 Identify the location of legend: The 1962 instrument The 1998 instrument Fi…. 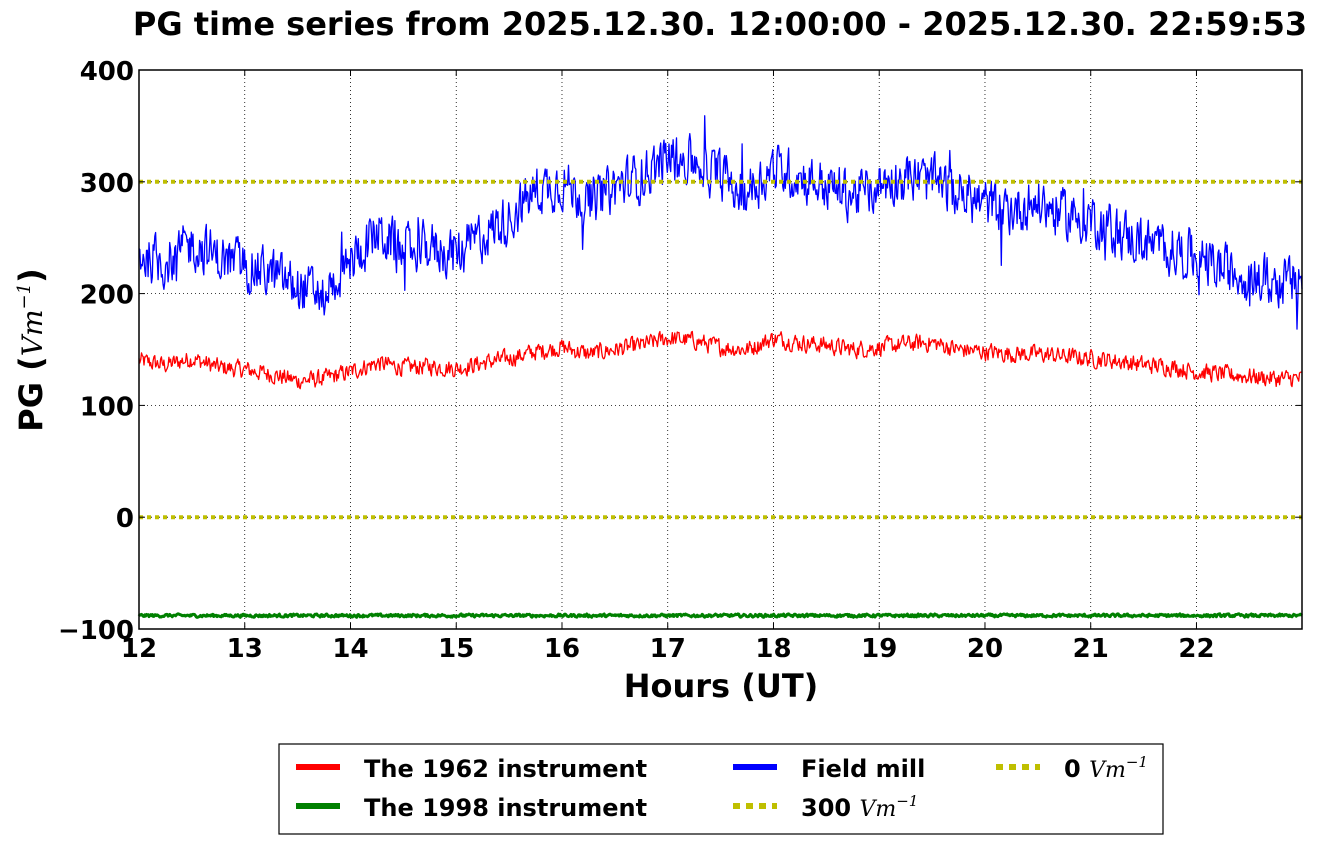
(721, 789).